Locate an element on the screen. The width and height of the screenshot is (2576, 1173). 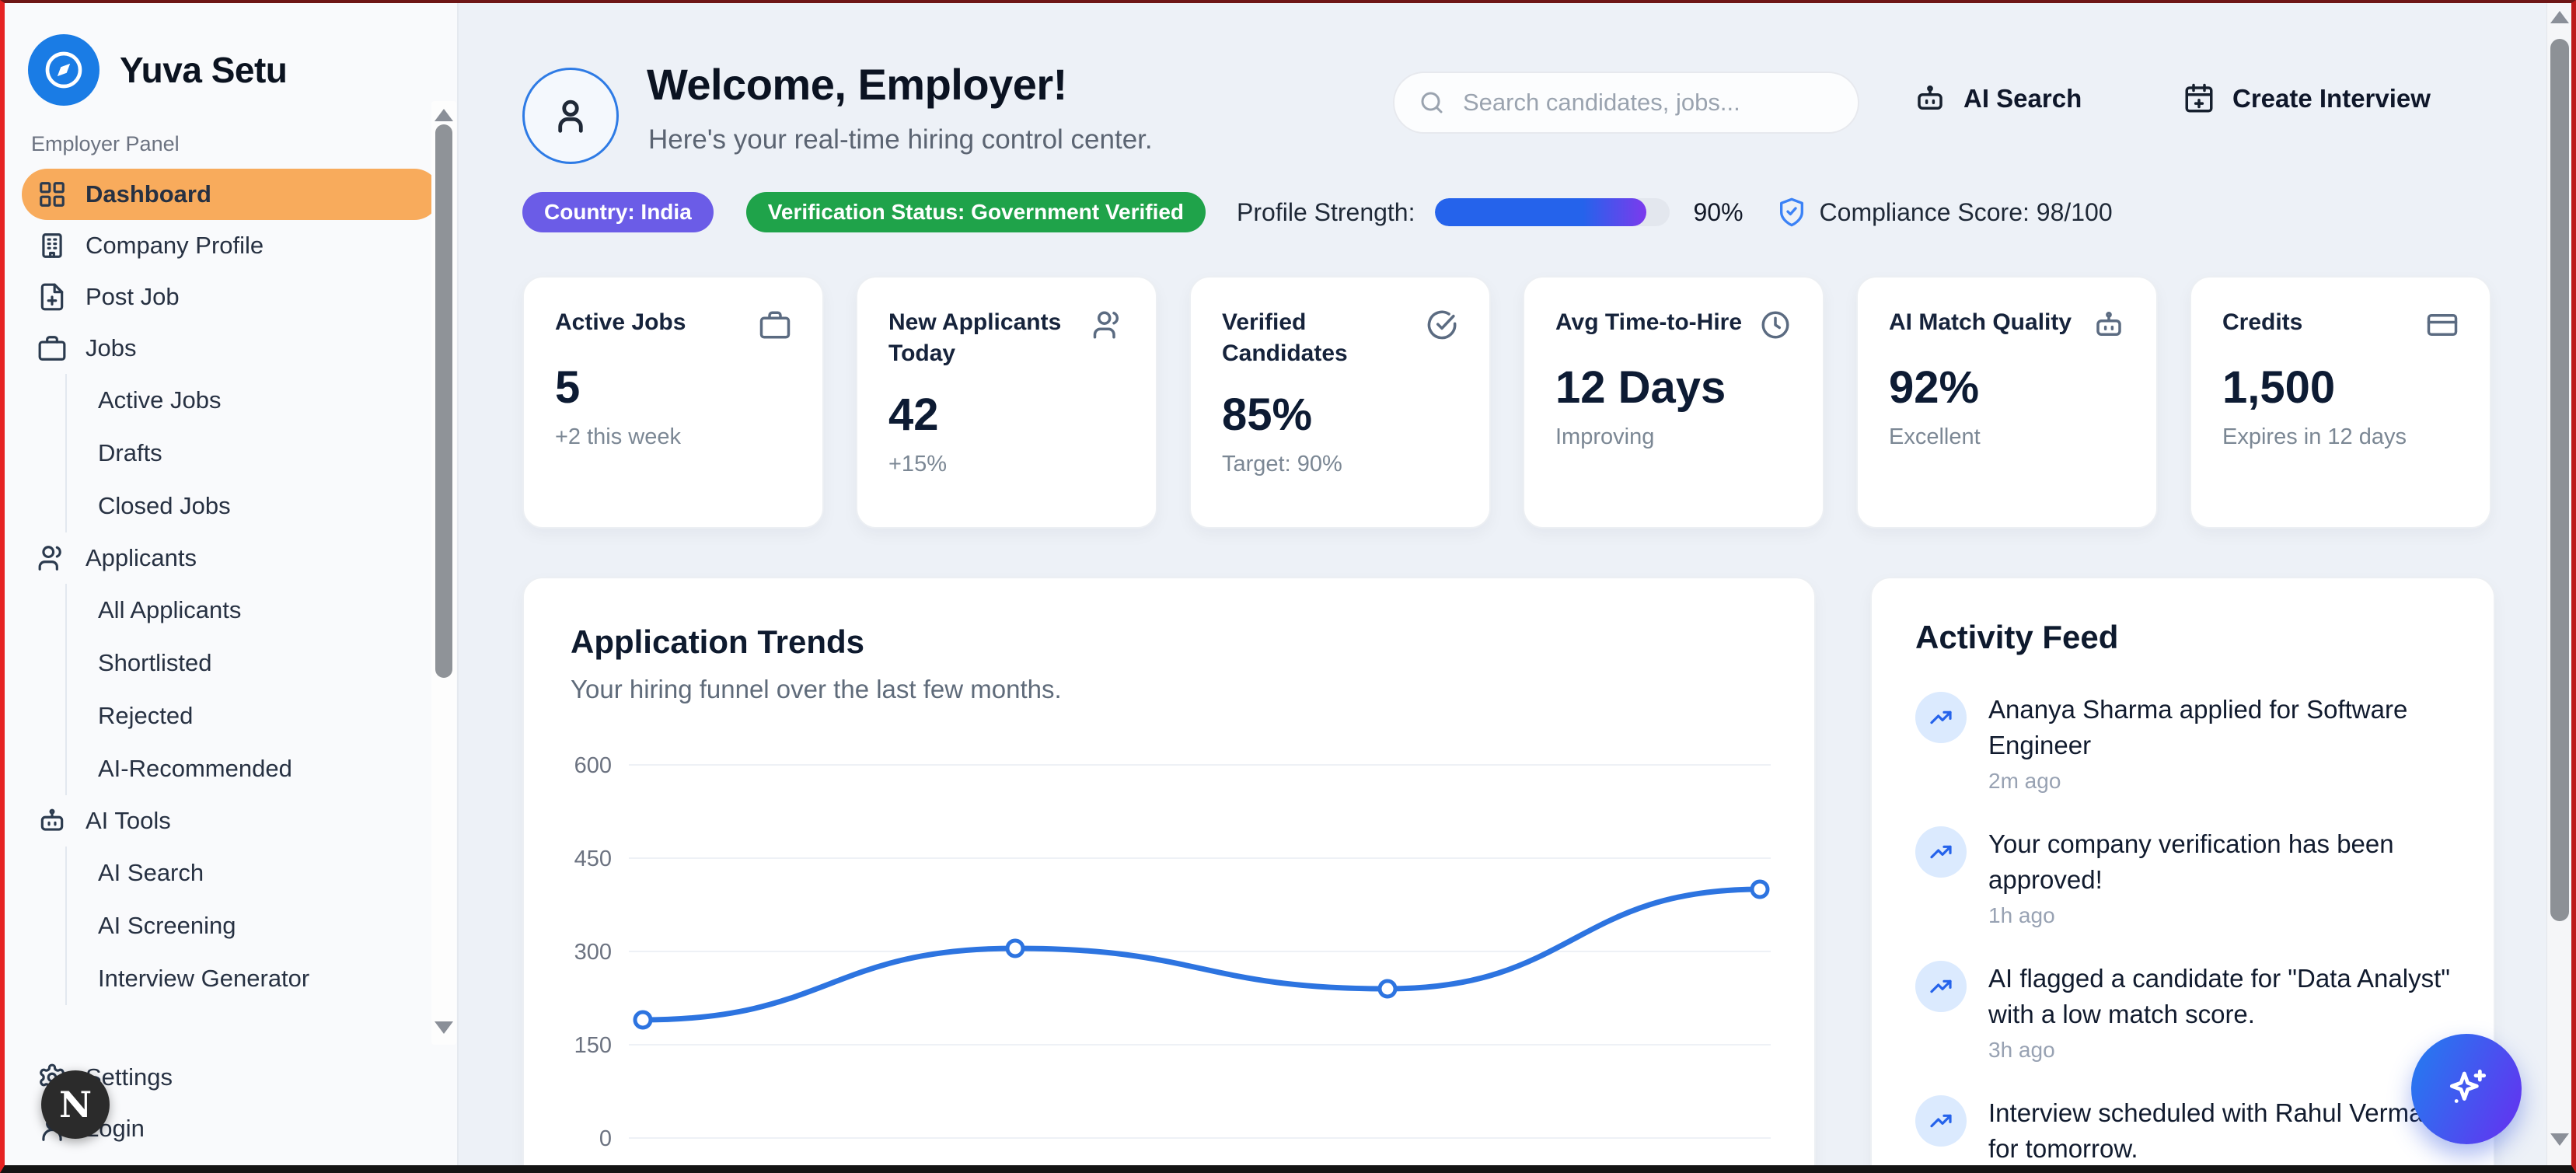
page-title: Welcome, Employer! is located at coordinates (857, 84).